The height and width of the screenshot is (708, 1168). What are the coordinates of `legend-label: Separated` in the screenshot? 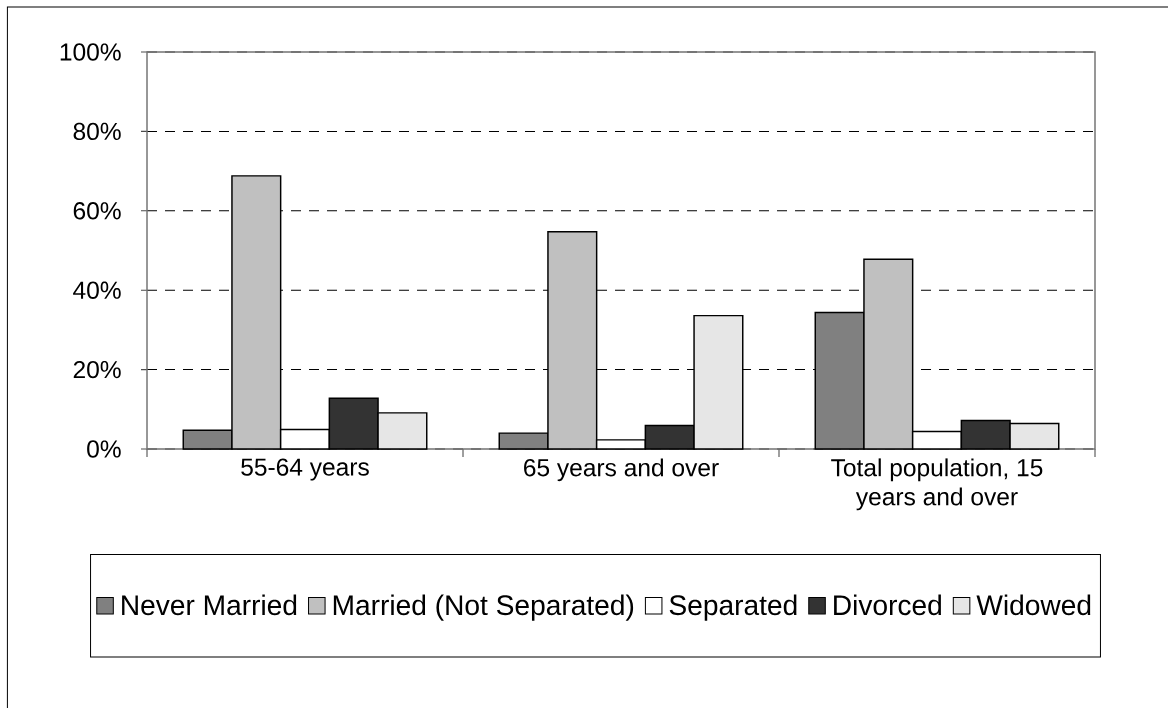 It's located at (733, 607).